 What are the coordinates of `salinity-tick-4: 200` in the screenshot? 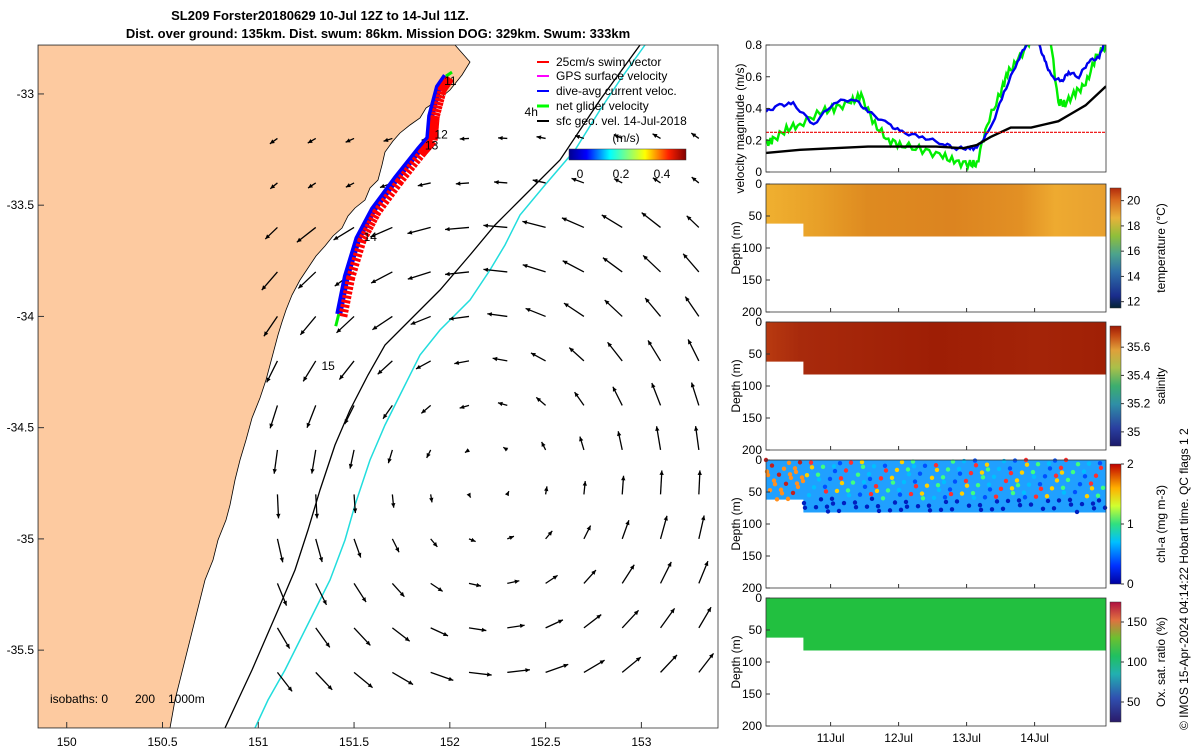 It's located at (752, 450).